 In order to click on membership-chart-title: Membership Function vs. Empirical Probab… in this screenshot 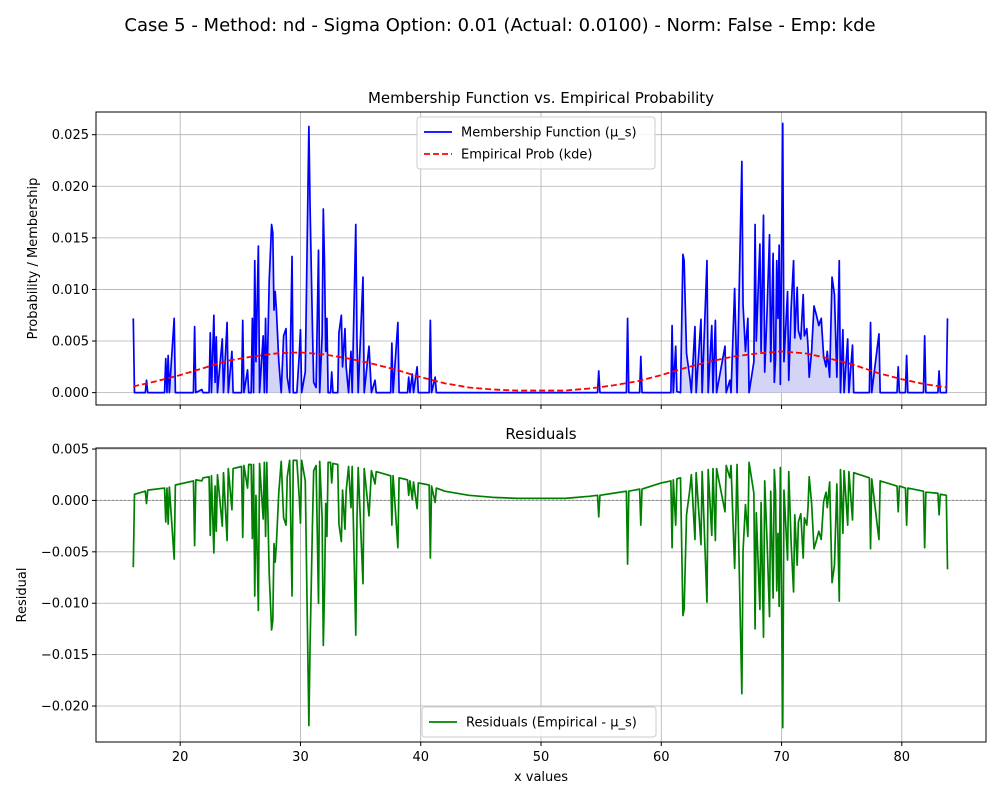, I will do `click(541, 98)`.